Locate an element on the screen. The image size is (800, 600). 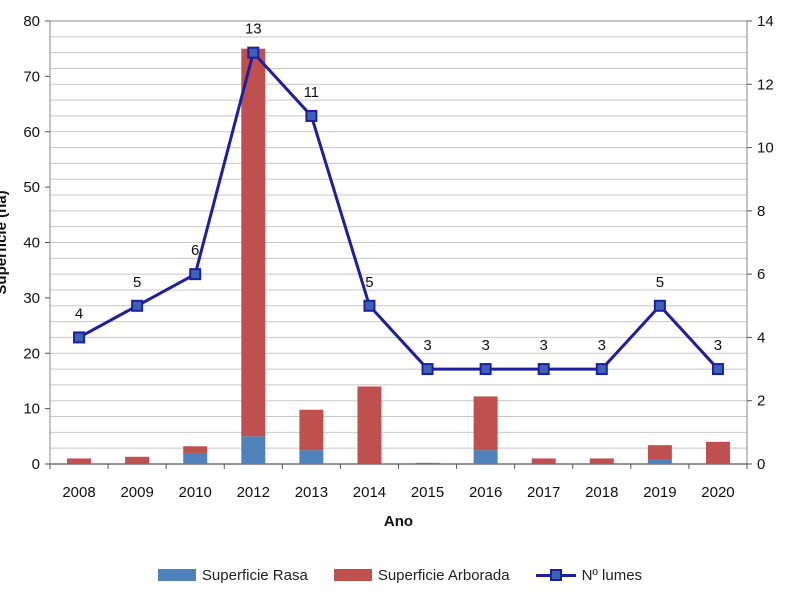
y2-tick-label: 10 is located at coordinates (765, 148).